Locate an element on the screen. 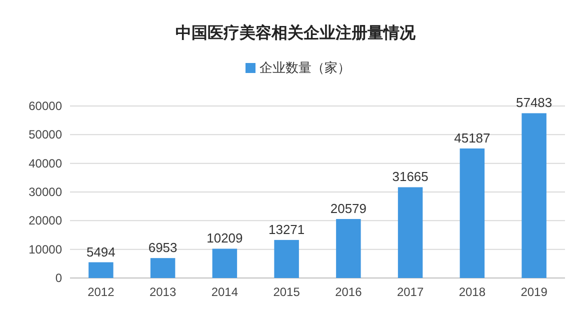 This screenshot has width=575, height=326. chart-title: 中国医疗美容相关企业注册量情况 is located at coordinates (296, 32).